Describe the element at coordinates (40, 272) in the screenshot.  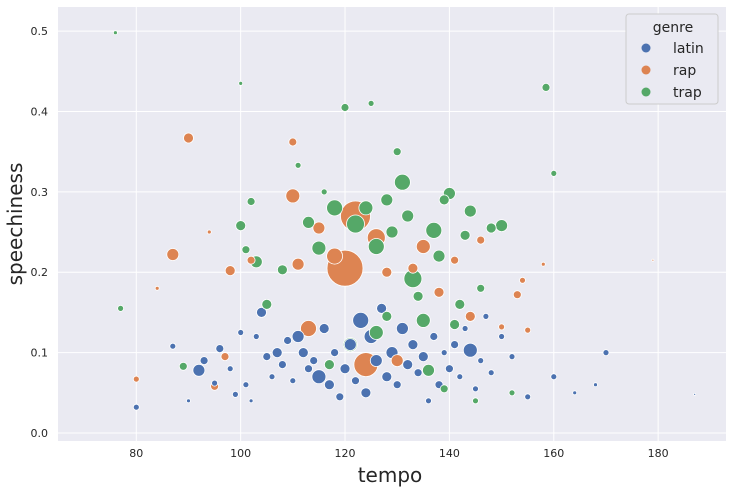
I see `y-tick-label: 0.2` at that location.